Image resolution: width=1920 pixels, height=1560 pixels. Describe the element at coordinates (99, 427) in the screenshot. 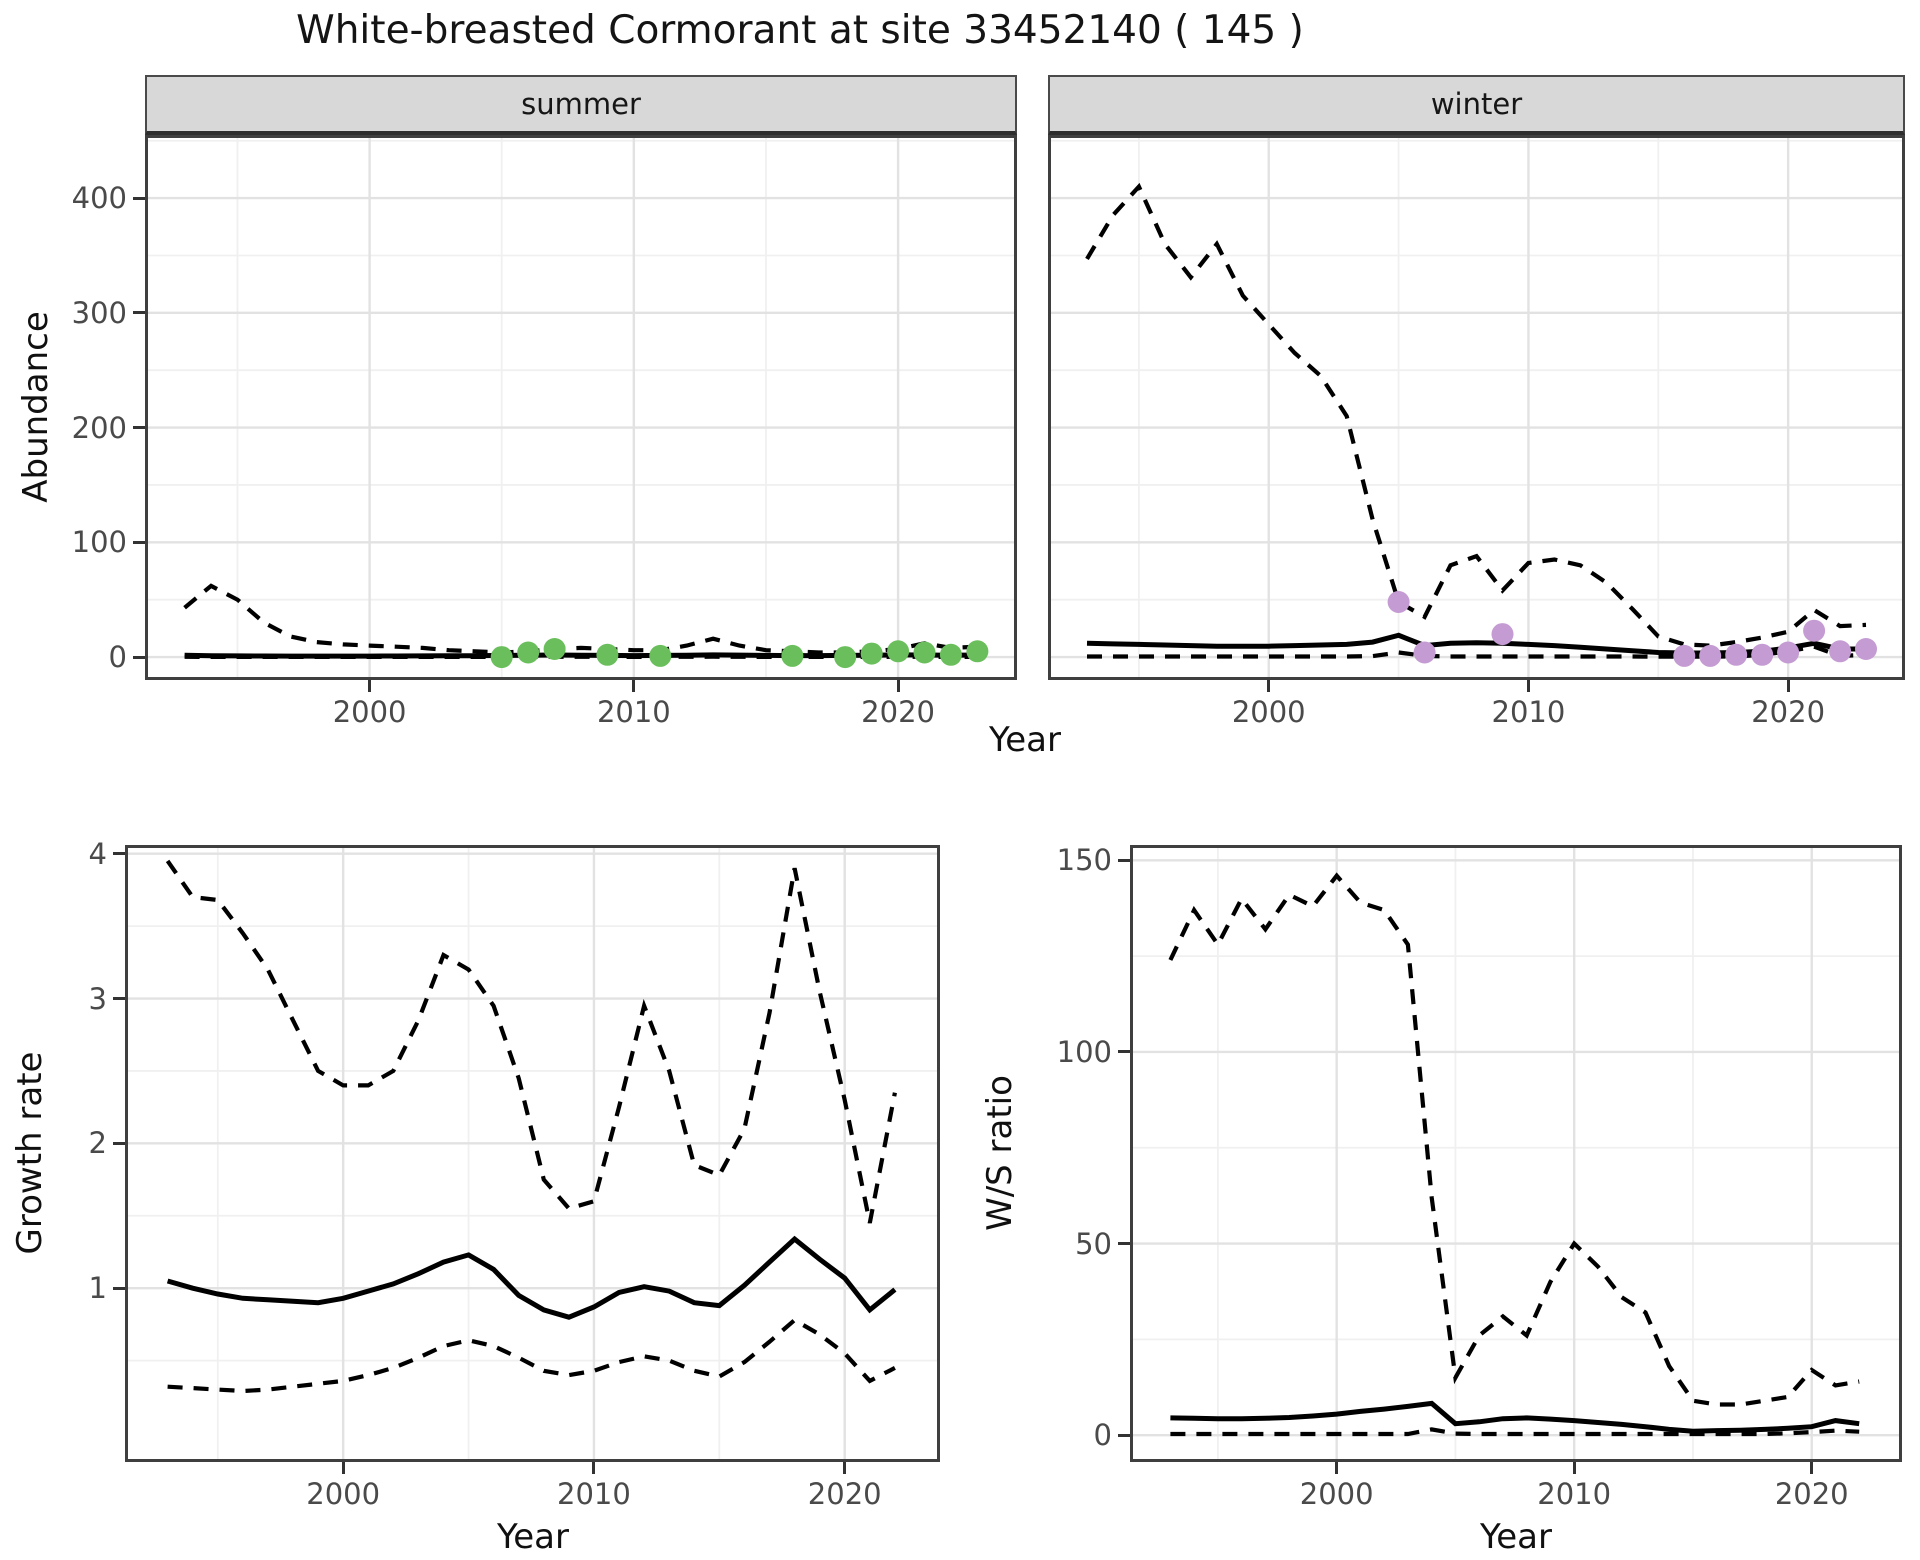

I see `y-tick-label: 200` at that location.